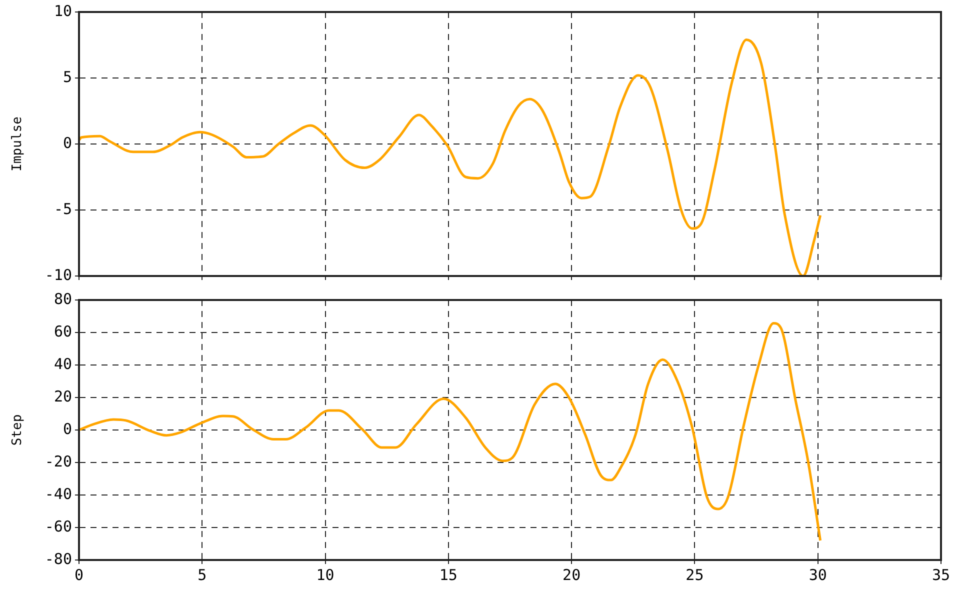  Describe the element at coordinates (18, 430) in the screenshot. I see `y-axis-title: Step` at that location.